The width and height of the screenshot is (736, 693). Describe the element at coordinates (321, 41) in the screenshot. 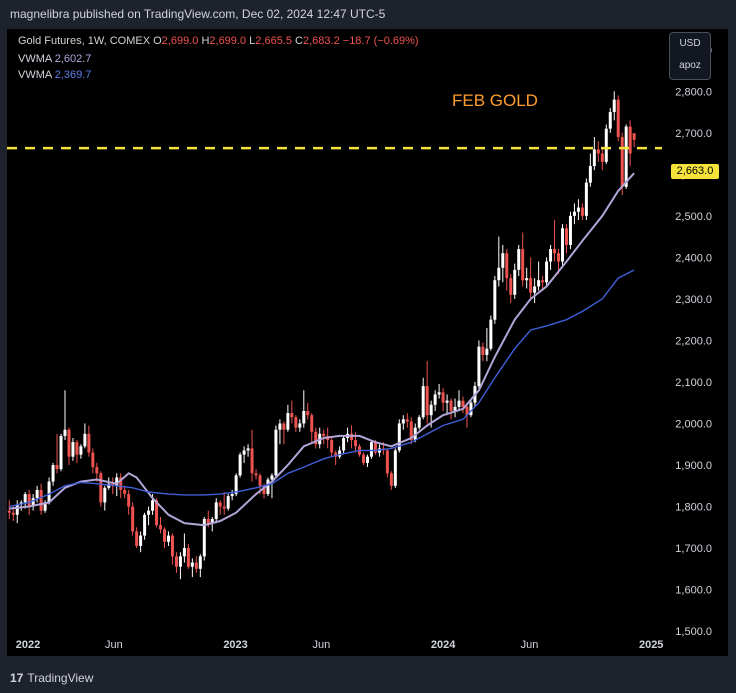

I see `close-value: 2,683.2` at that location.